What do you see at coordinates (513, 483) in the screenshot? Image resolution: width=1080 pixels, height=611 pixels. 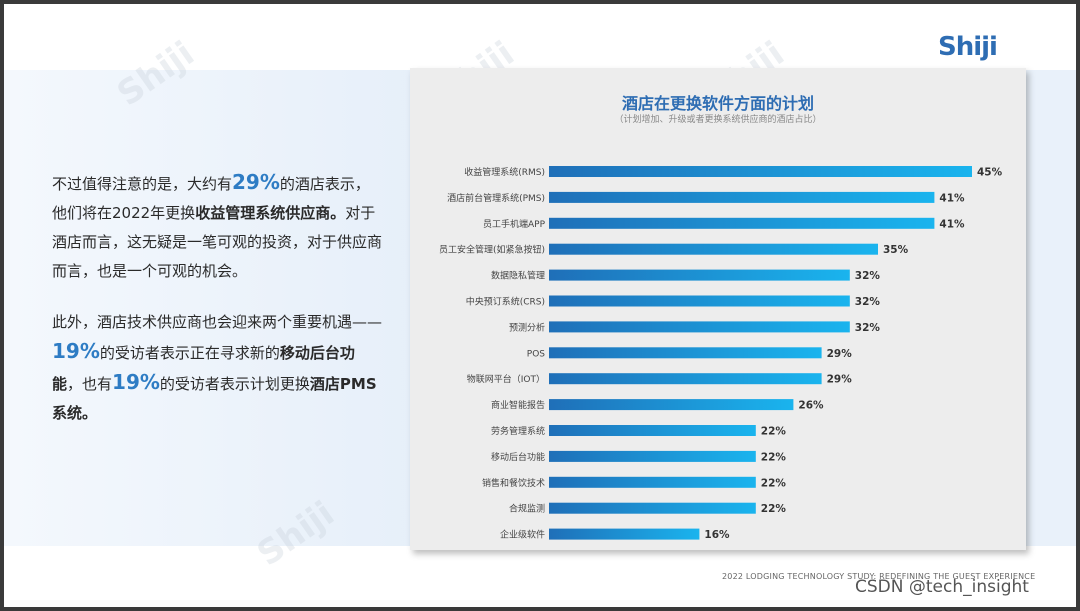 I see `category-label: 销售和餐饮技术` at bounding box center [513, 483].